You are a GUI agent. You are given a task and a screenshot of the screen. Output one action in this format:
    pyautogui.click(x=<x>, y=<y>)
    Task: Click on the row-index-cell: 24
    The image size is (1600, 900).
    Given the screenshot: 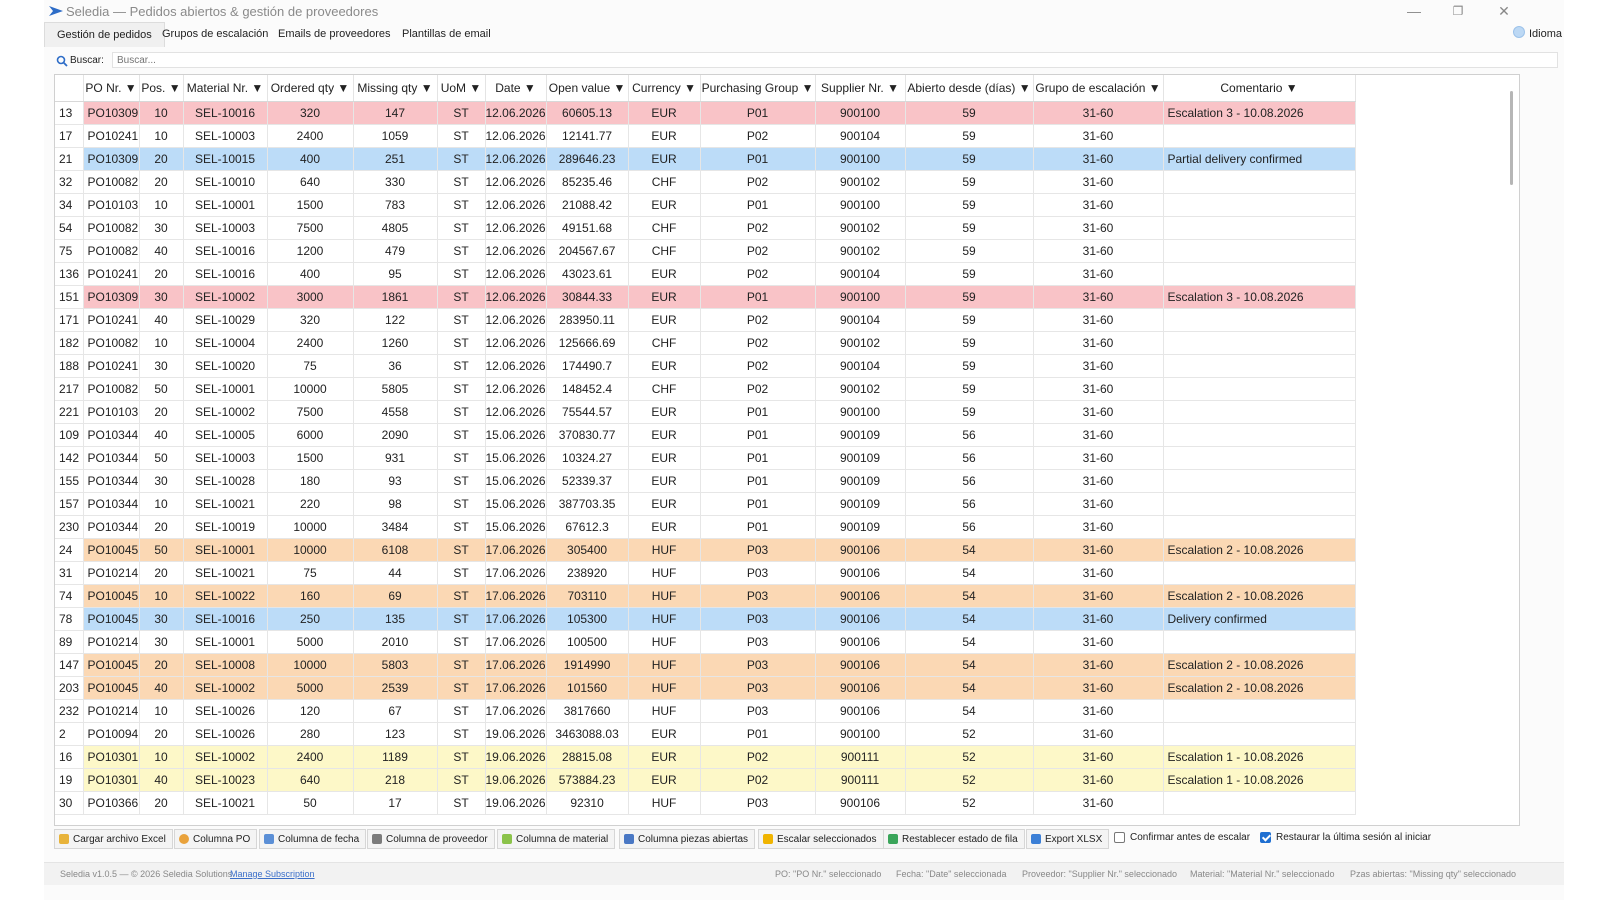 What is the action you would take?
    pyautogui.click(x=69, y=550)
    